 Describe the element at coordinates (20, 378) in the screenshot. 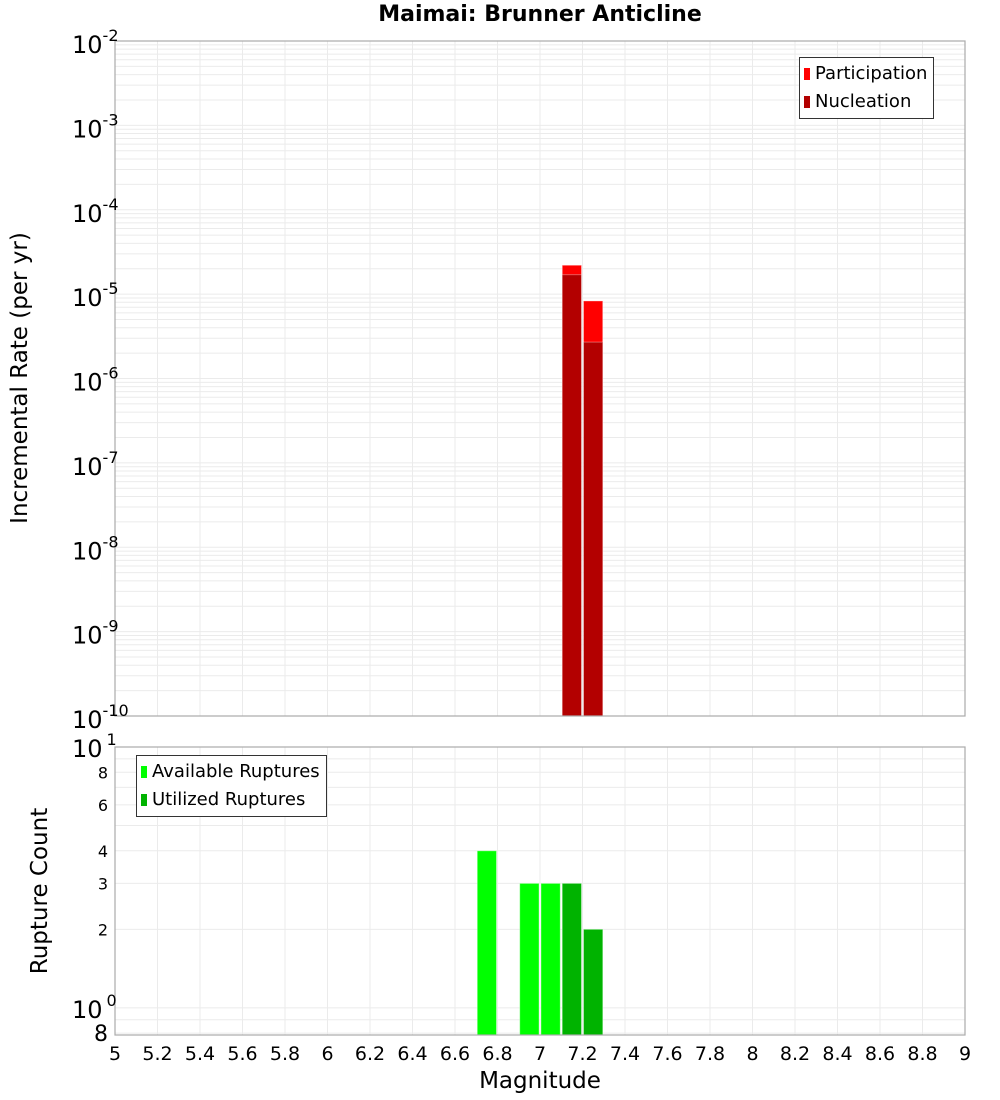

I see `top-y-axis-label: Incremental Rate (per yr)` at that location.